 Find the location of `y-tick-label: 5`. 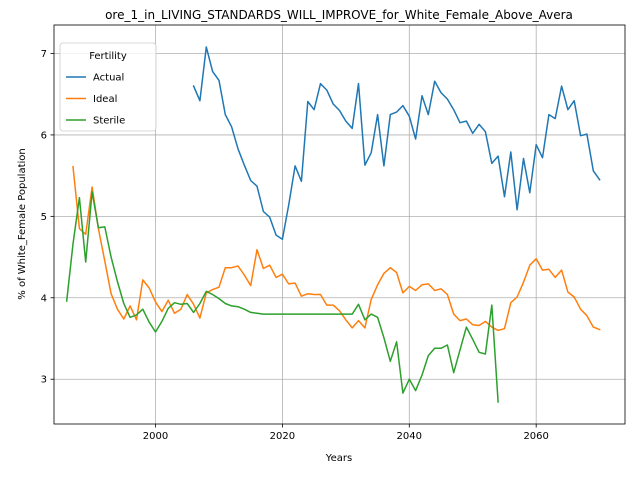

y-tick-label: 5 is located at coordinates (44, 217).